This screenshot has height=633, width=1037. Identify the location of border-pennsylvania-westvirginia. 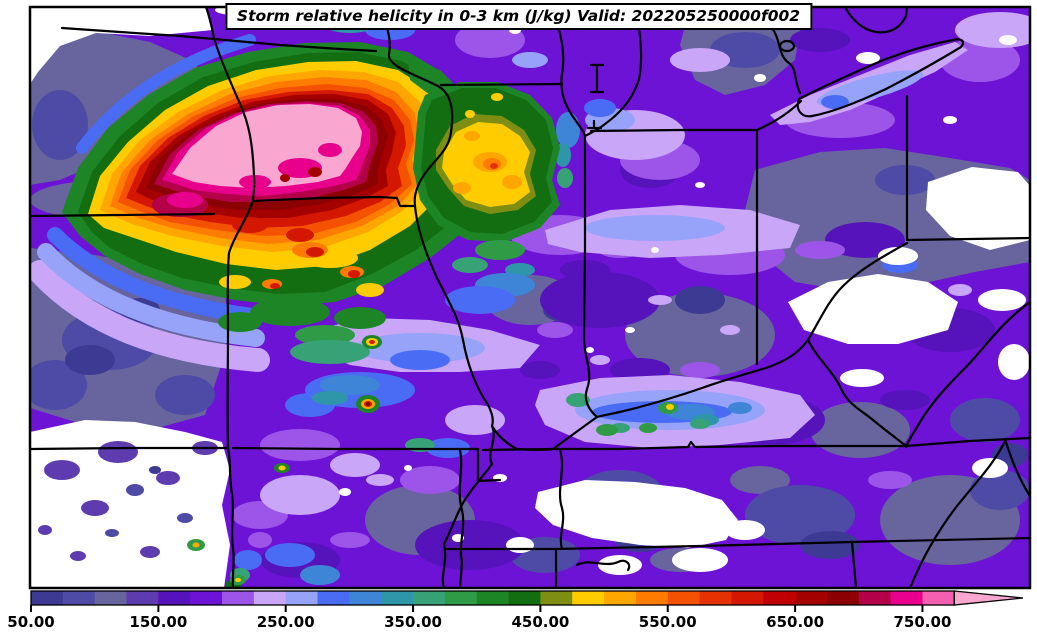
(967, 239).